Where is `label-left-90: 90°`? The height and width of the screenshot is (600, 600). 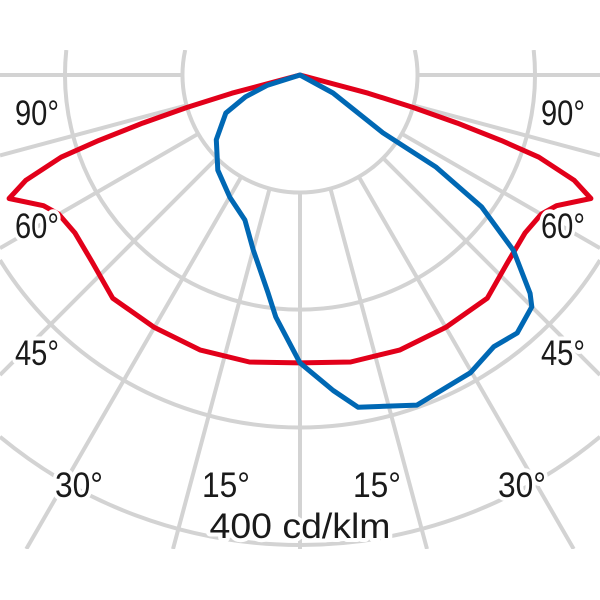 label-left-90: 90° is located at coordinates (37, 113).